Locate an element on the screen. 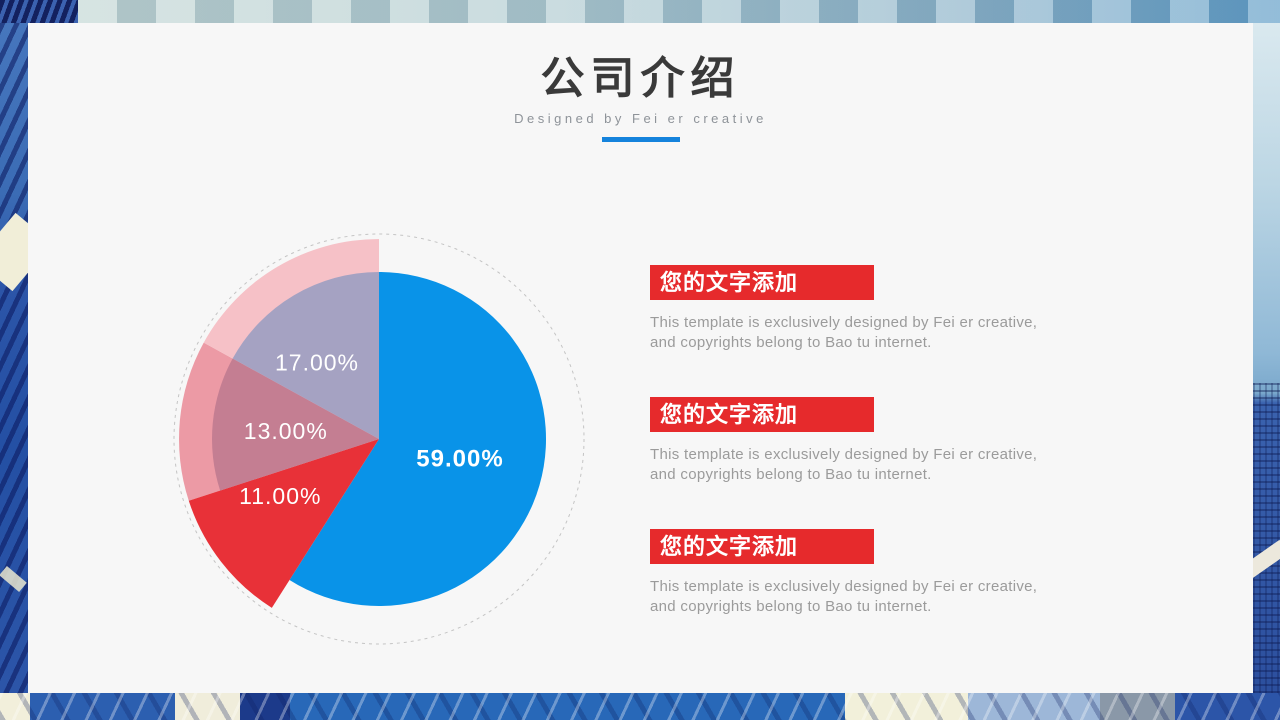  background-photo-top is located at coordinates (640, 11).